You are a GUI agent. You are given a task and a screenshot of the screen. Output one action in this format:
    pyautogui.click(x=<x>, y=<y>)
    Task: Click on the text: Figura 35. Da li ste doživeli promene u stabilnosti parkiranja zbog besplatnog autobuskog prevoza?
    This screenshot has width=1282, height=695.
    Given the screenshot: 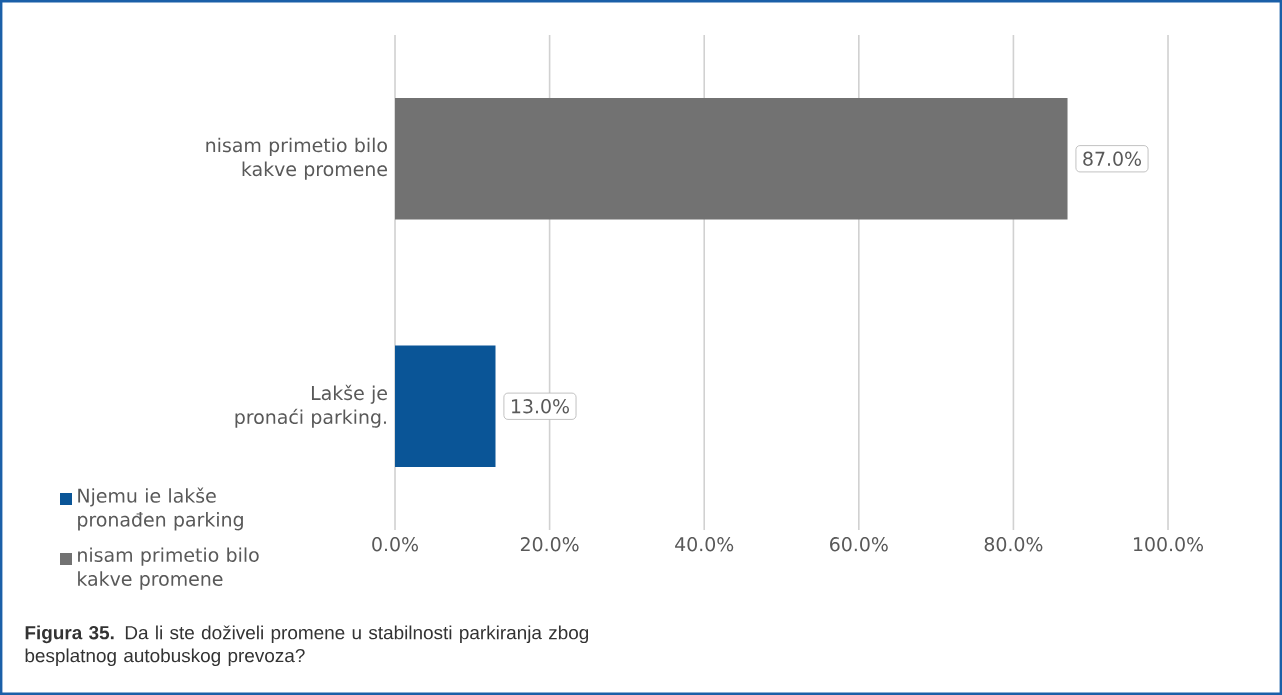 What is the action you would take?
    pyautogui.click(x=307, y=646)
    